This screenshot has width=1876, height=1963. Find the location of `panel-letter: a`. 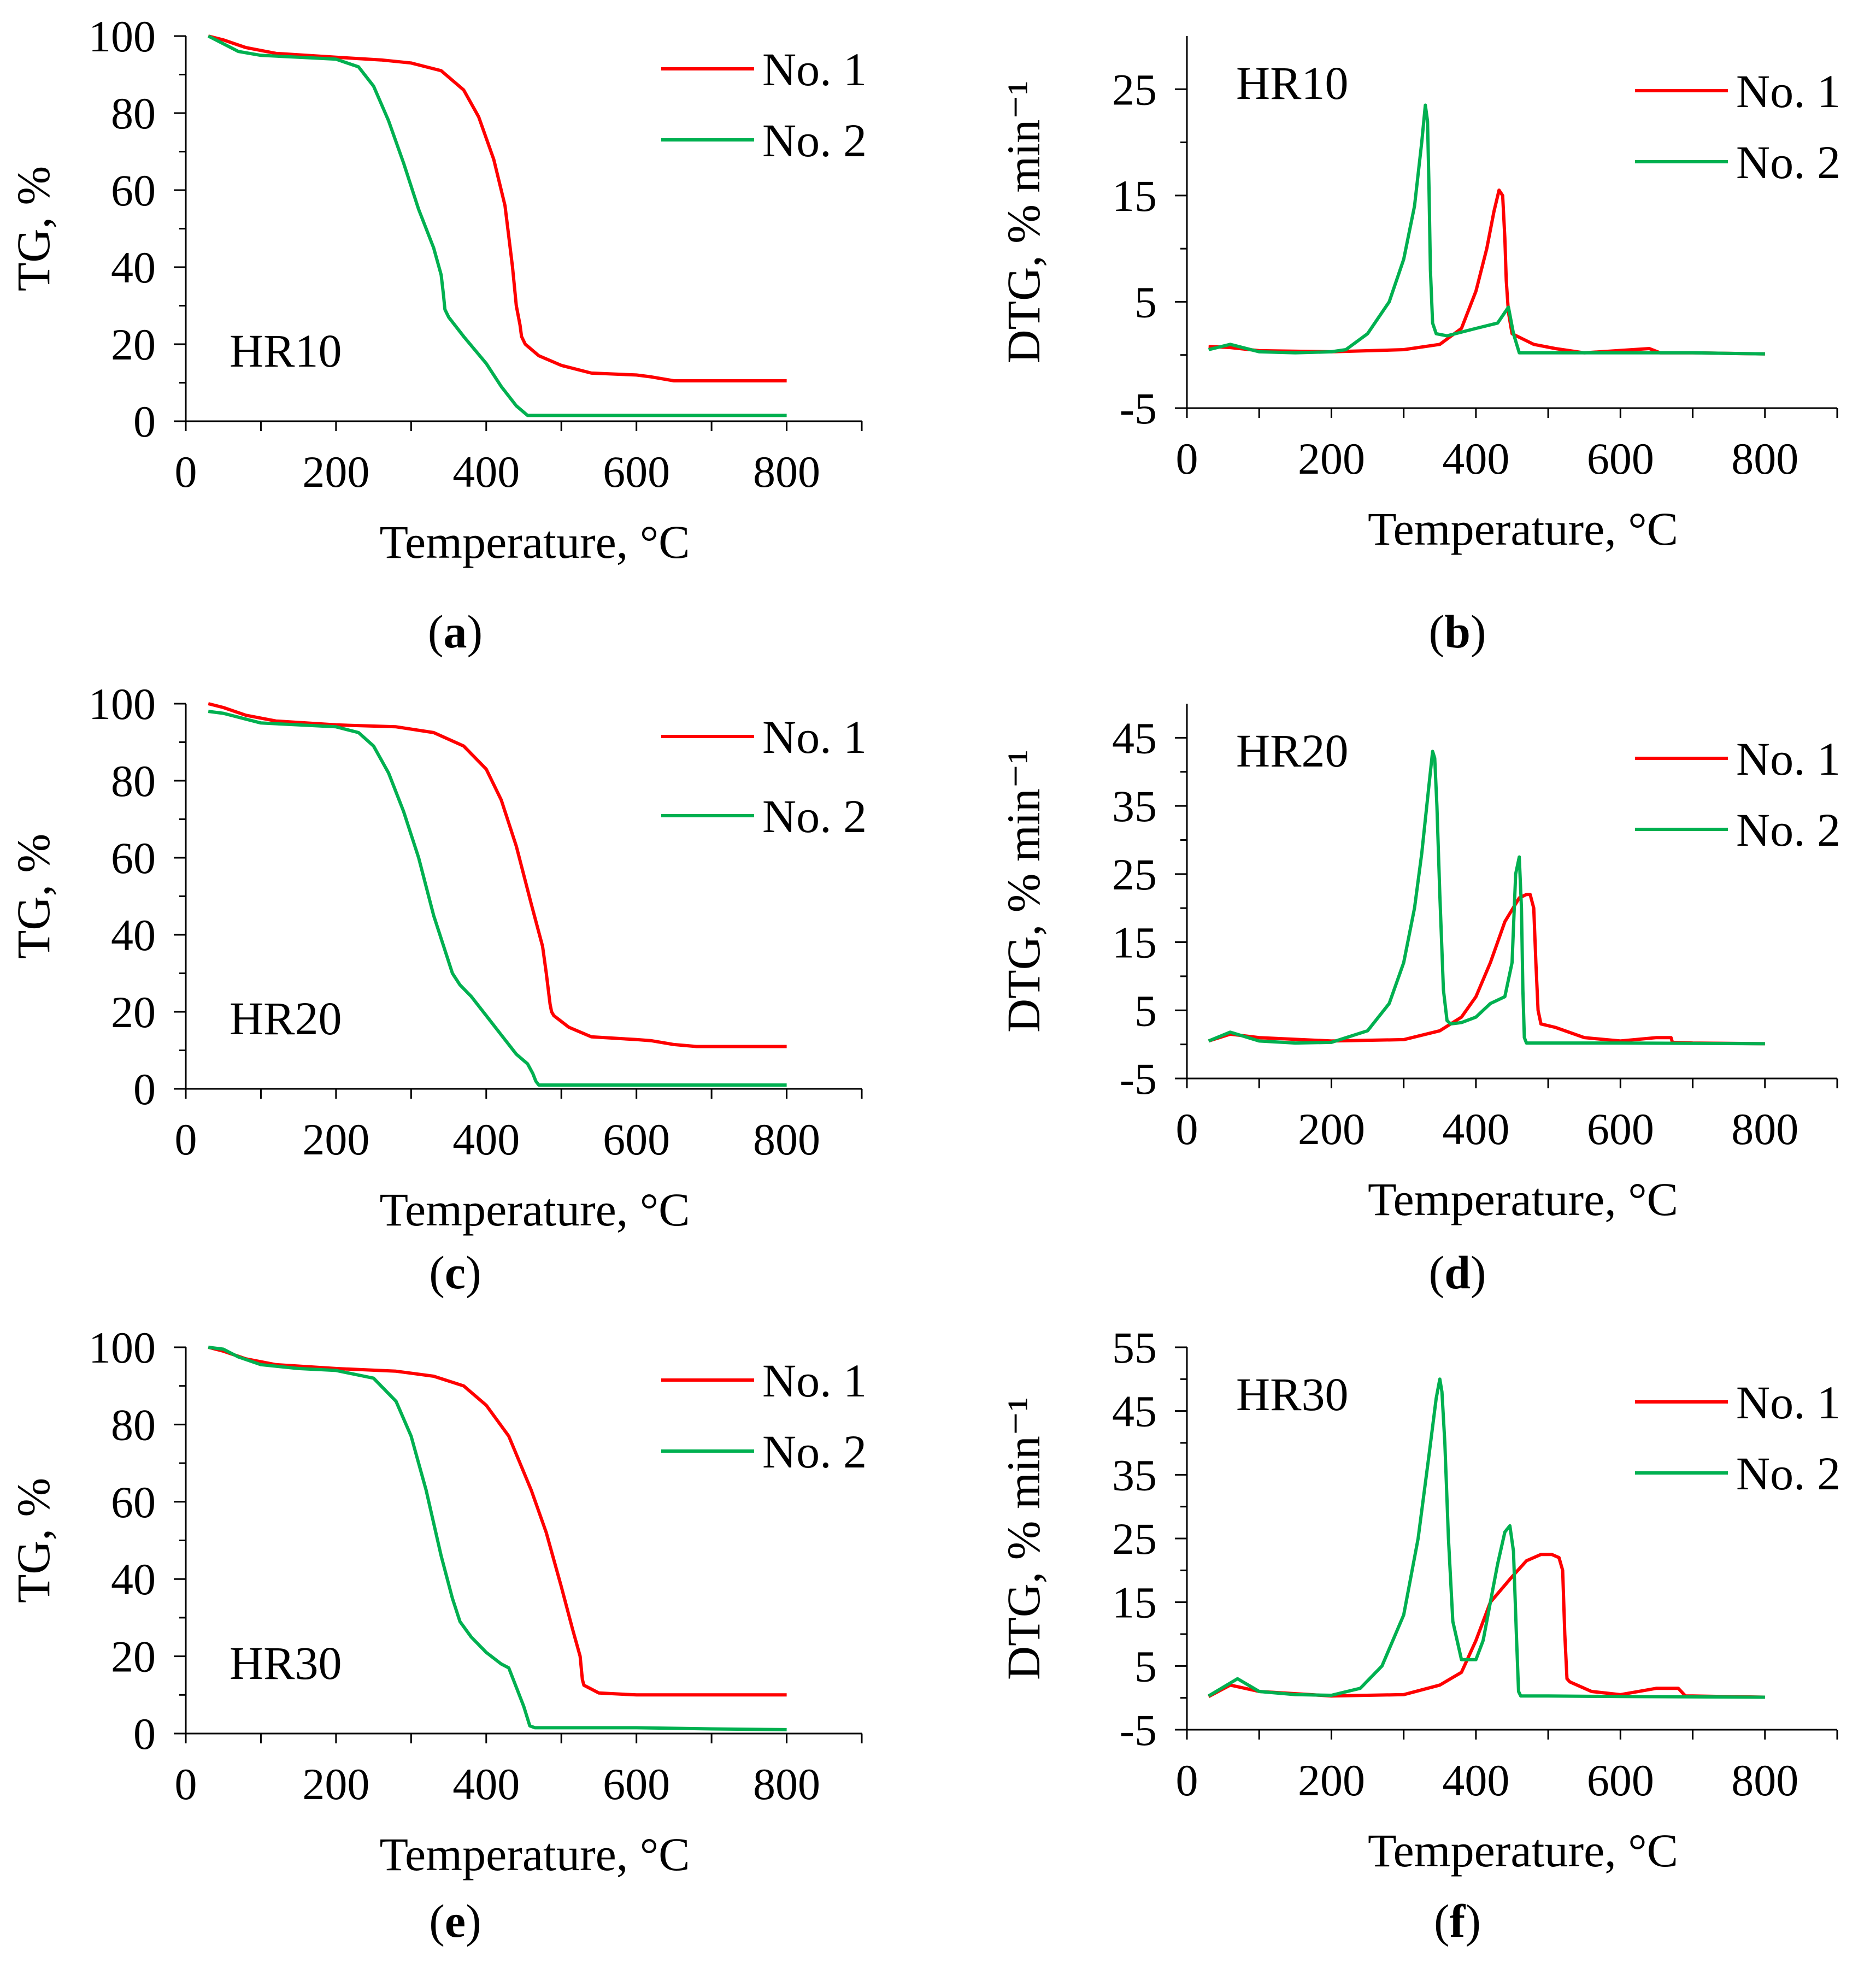

panel-letter: a is located at coordinates (456, 631).